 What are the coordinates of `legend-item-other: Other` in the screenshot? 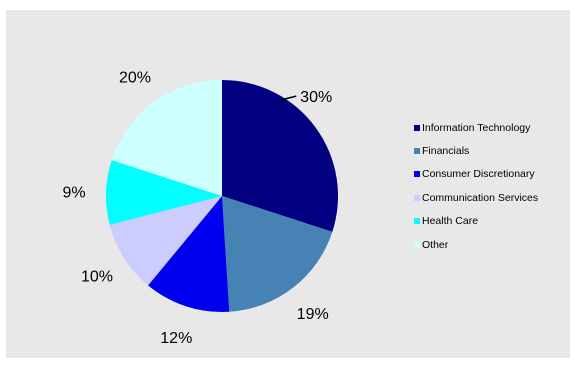 It's located at (476, 244).